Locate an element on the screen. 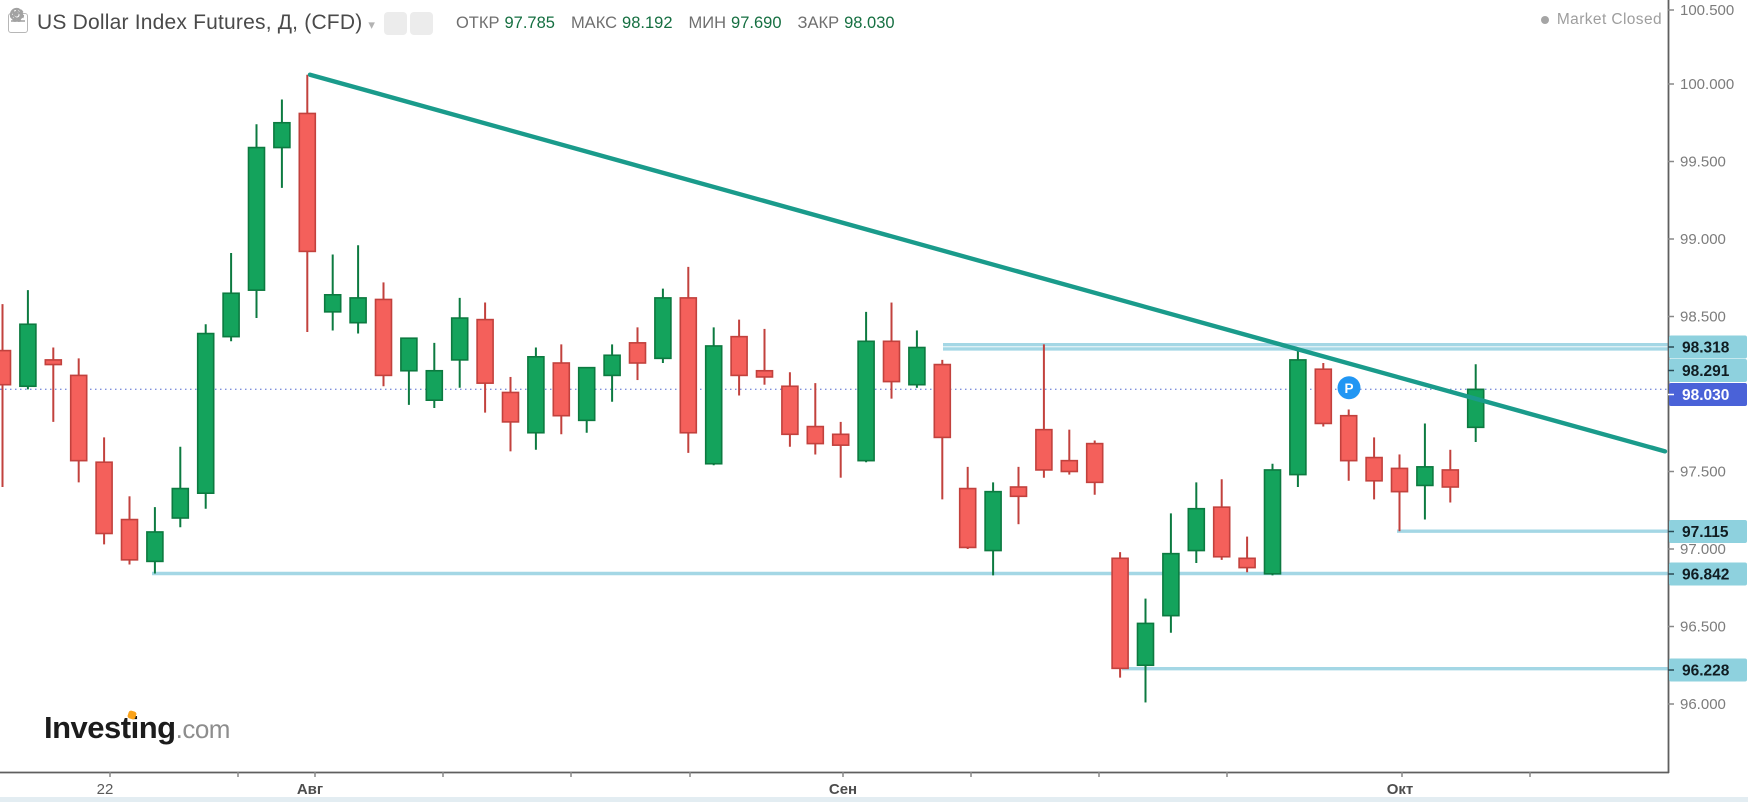 This screenshot has height=802, width=1748. price-marker-p: P is located at coordinates (1349, 388).